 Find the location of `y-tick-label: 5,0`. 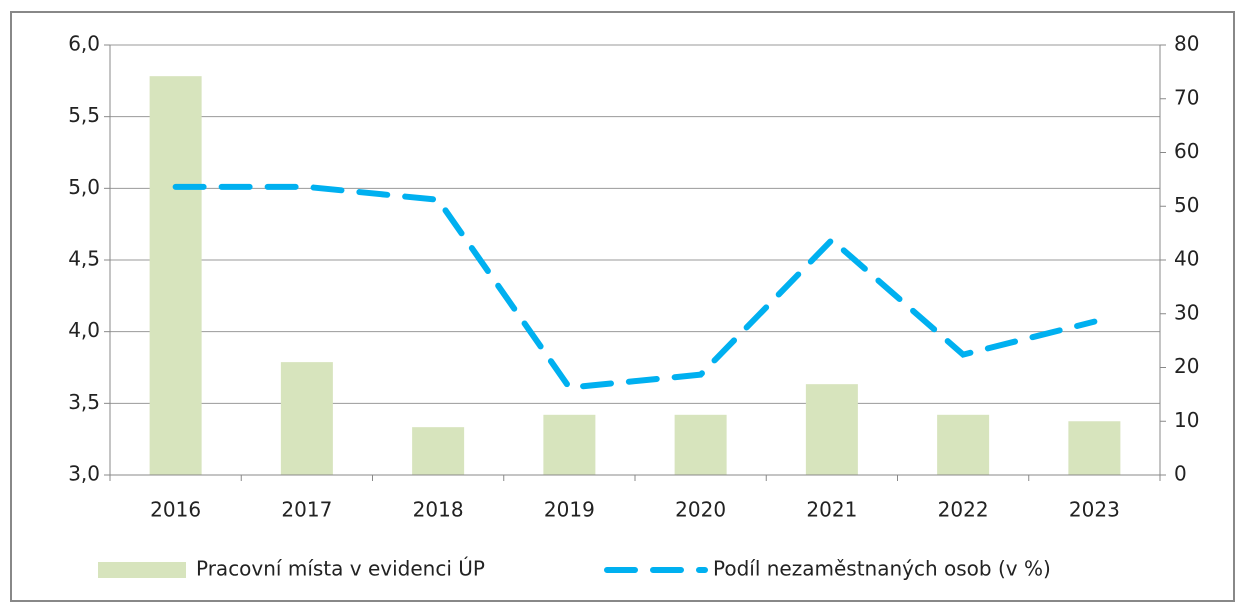

y-tick-label: 5,0 is located at coordinates (84, 187).